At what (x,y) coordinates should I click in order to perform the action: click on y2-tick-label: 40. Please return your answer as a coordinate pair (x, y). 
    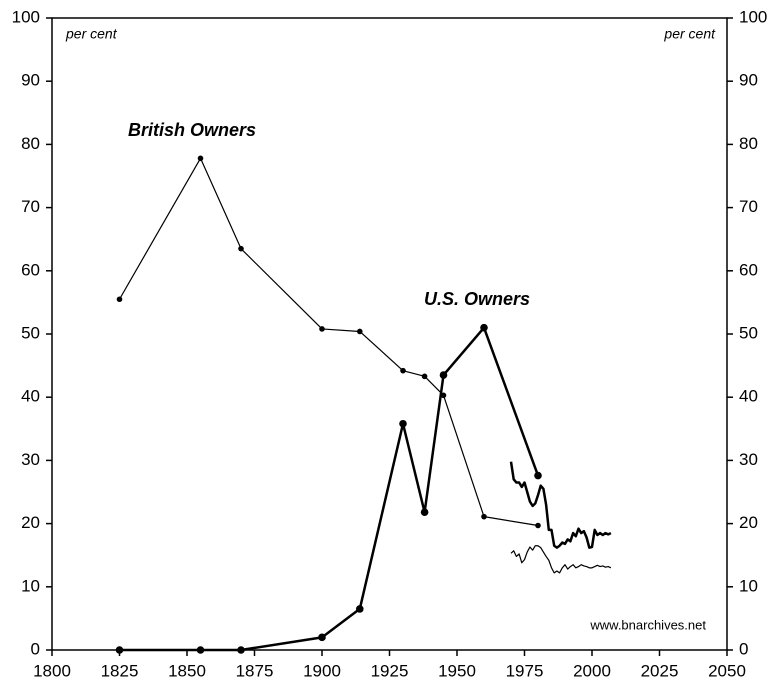
    Looking at the image, I should click on (748, 396).